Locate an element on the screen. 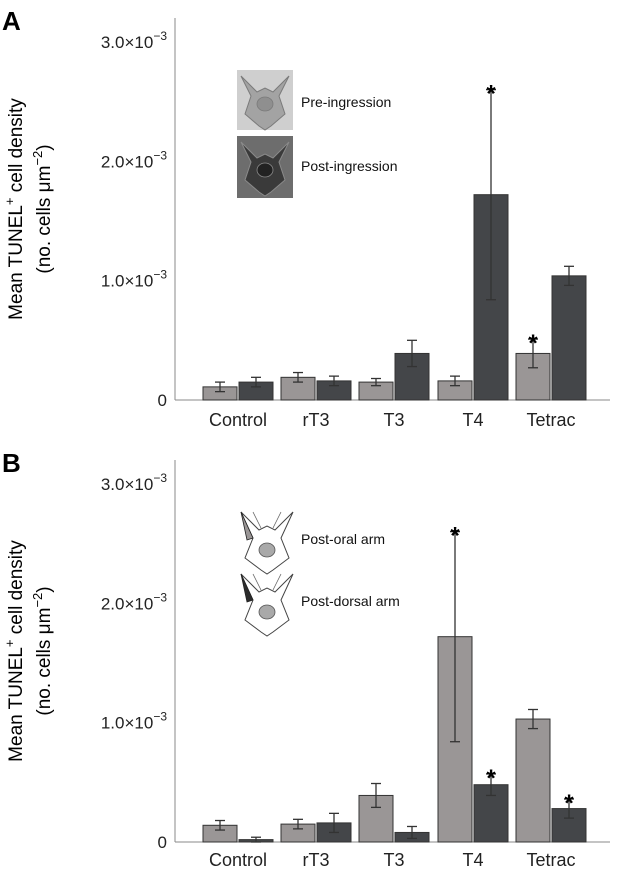  legend-label: Post-ingression is located at coordinates (349, 166).